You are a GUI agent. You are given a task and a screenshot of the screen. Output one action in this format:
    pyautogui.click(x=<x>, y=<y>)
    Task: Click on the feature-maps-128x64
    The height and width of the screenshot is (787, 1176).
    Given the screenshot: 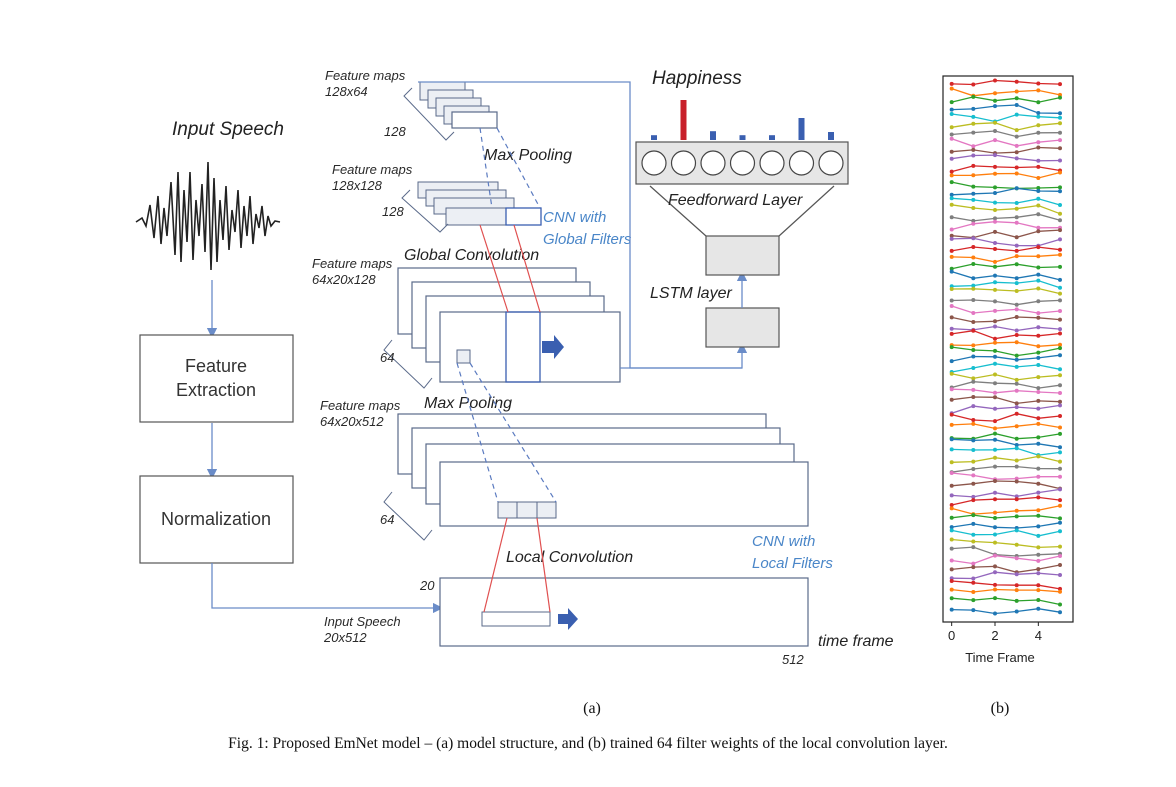 What is the action you would take?
    pyautogui.click(x=458, y=105)
    